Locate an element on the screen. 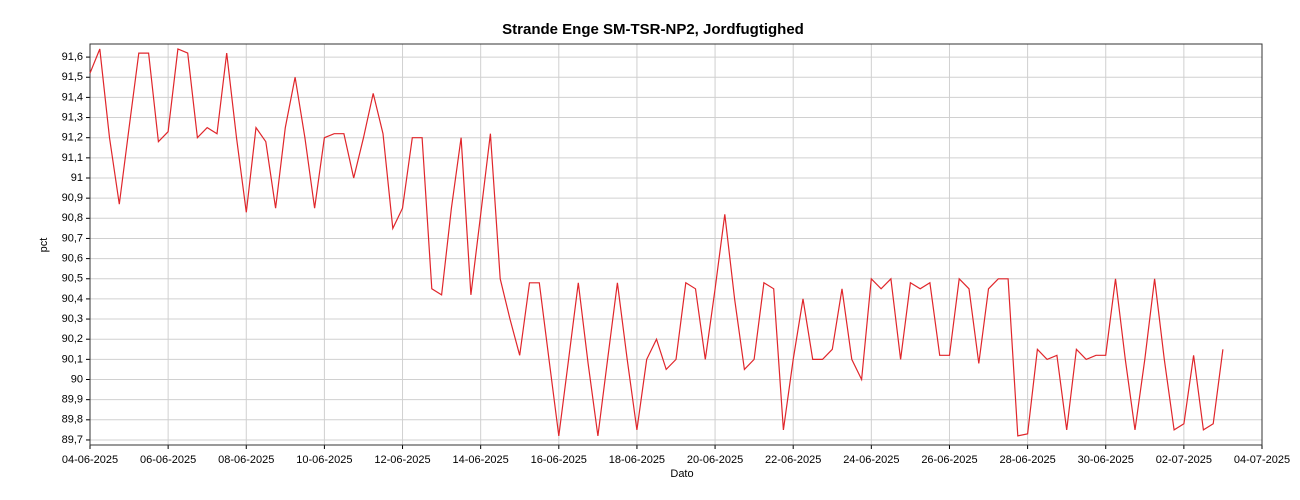 Image resolution: width=1300 pixels, height=500 pixels. y-tick-label: 91,5 is located at coordinates (72, 77).